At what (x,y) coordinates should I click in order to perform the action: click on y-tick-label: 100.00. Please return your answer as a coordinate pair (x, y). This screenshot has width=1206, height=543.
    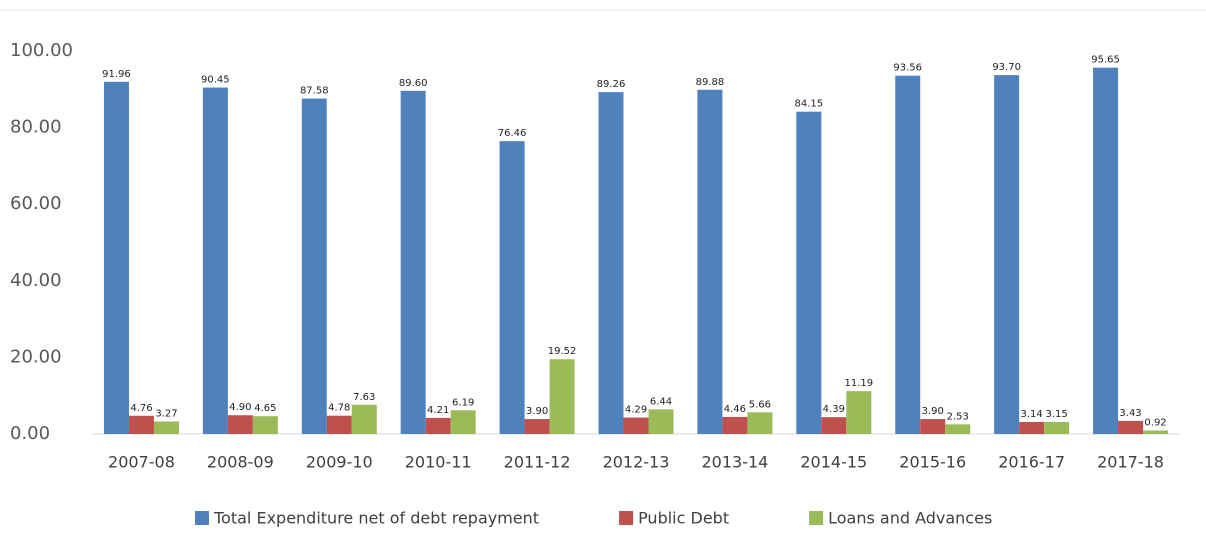
    Looking at the image, I should click on (41, 50).